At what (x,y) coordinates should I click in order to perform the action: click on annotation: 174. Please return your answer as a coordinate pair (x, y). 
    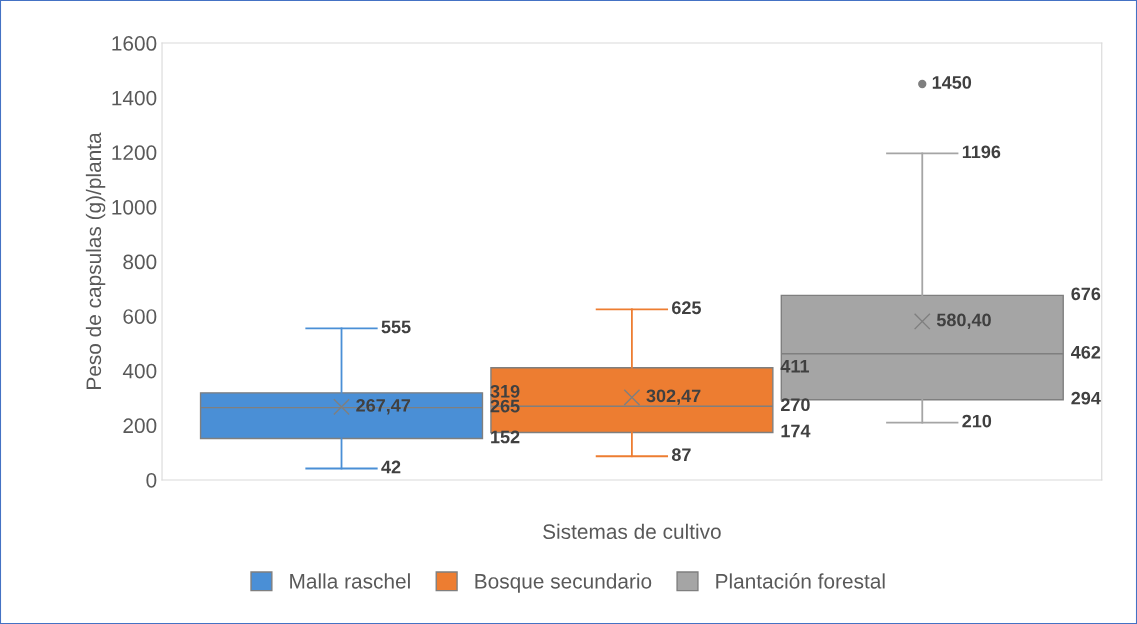
    Looking at the image, I should click on (796, 431).